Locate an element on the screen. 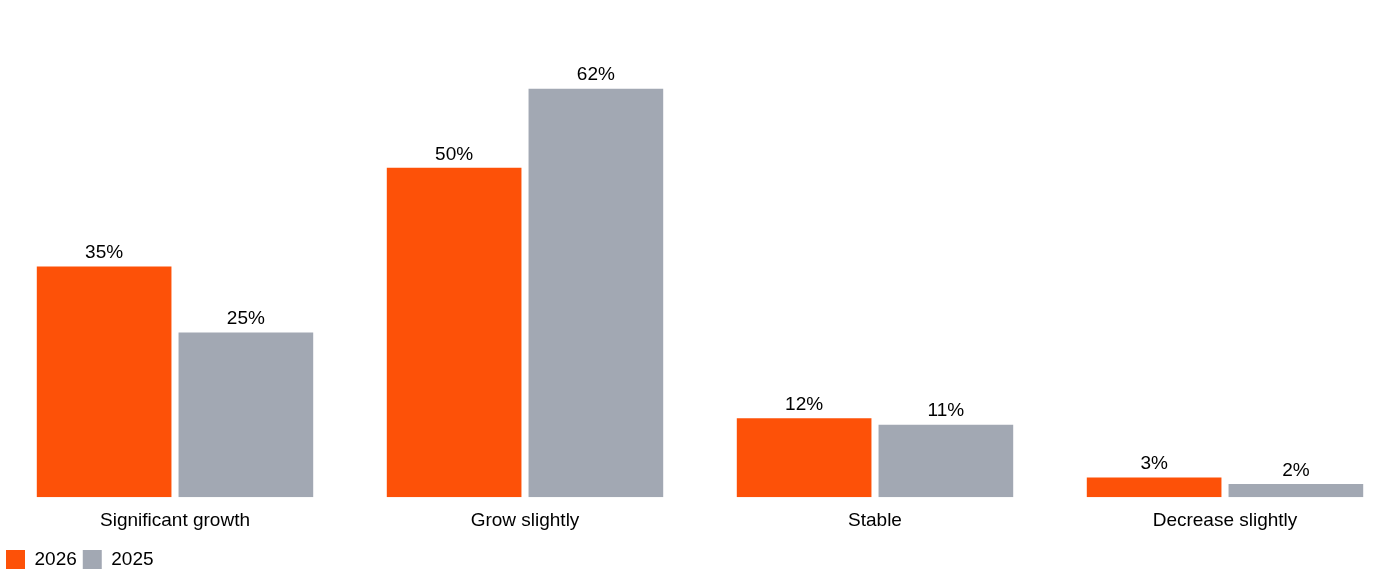 The image size is (1400, 579). data-label: 25% is located at coordinates (245, 318).